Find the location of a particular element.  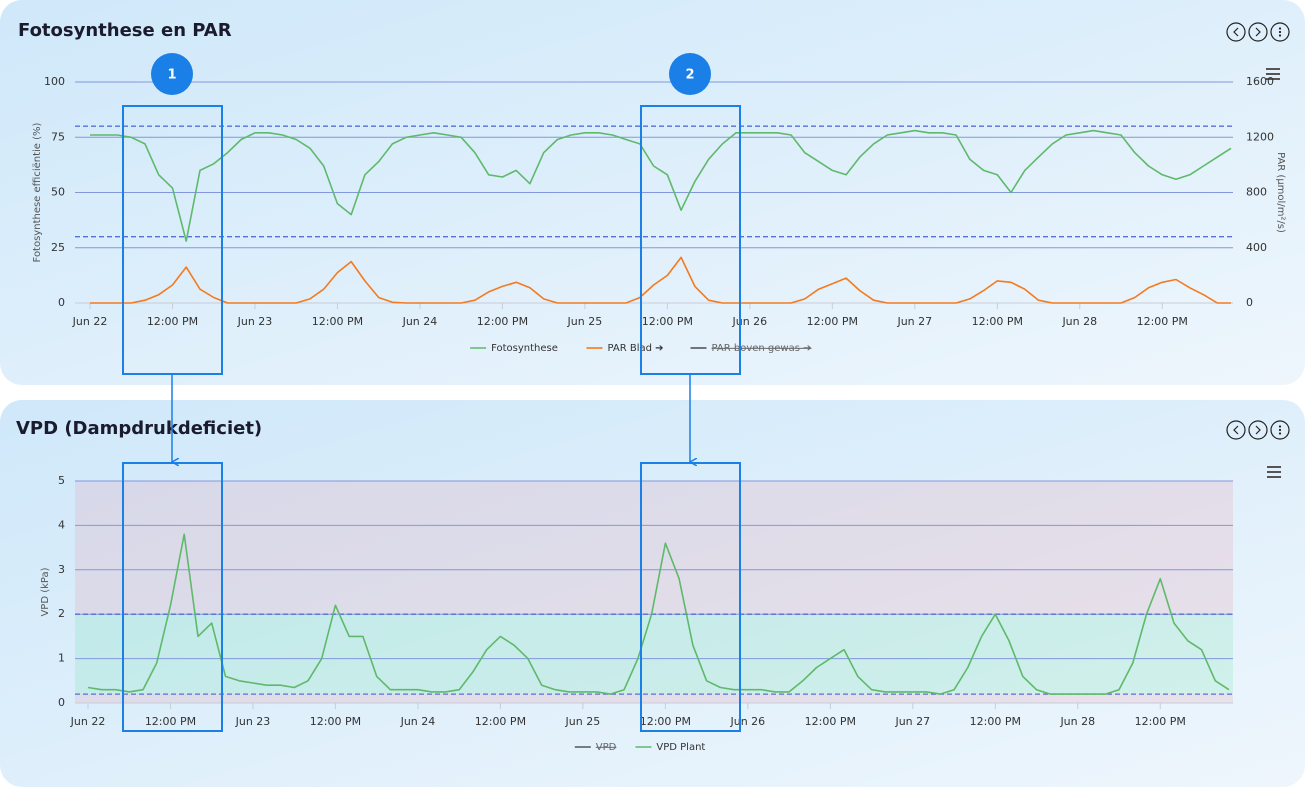

y2-tick-label: 0 is located at coordinates (1249, 302).